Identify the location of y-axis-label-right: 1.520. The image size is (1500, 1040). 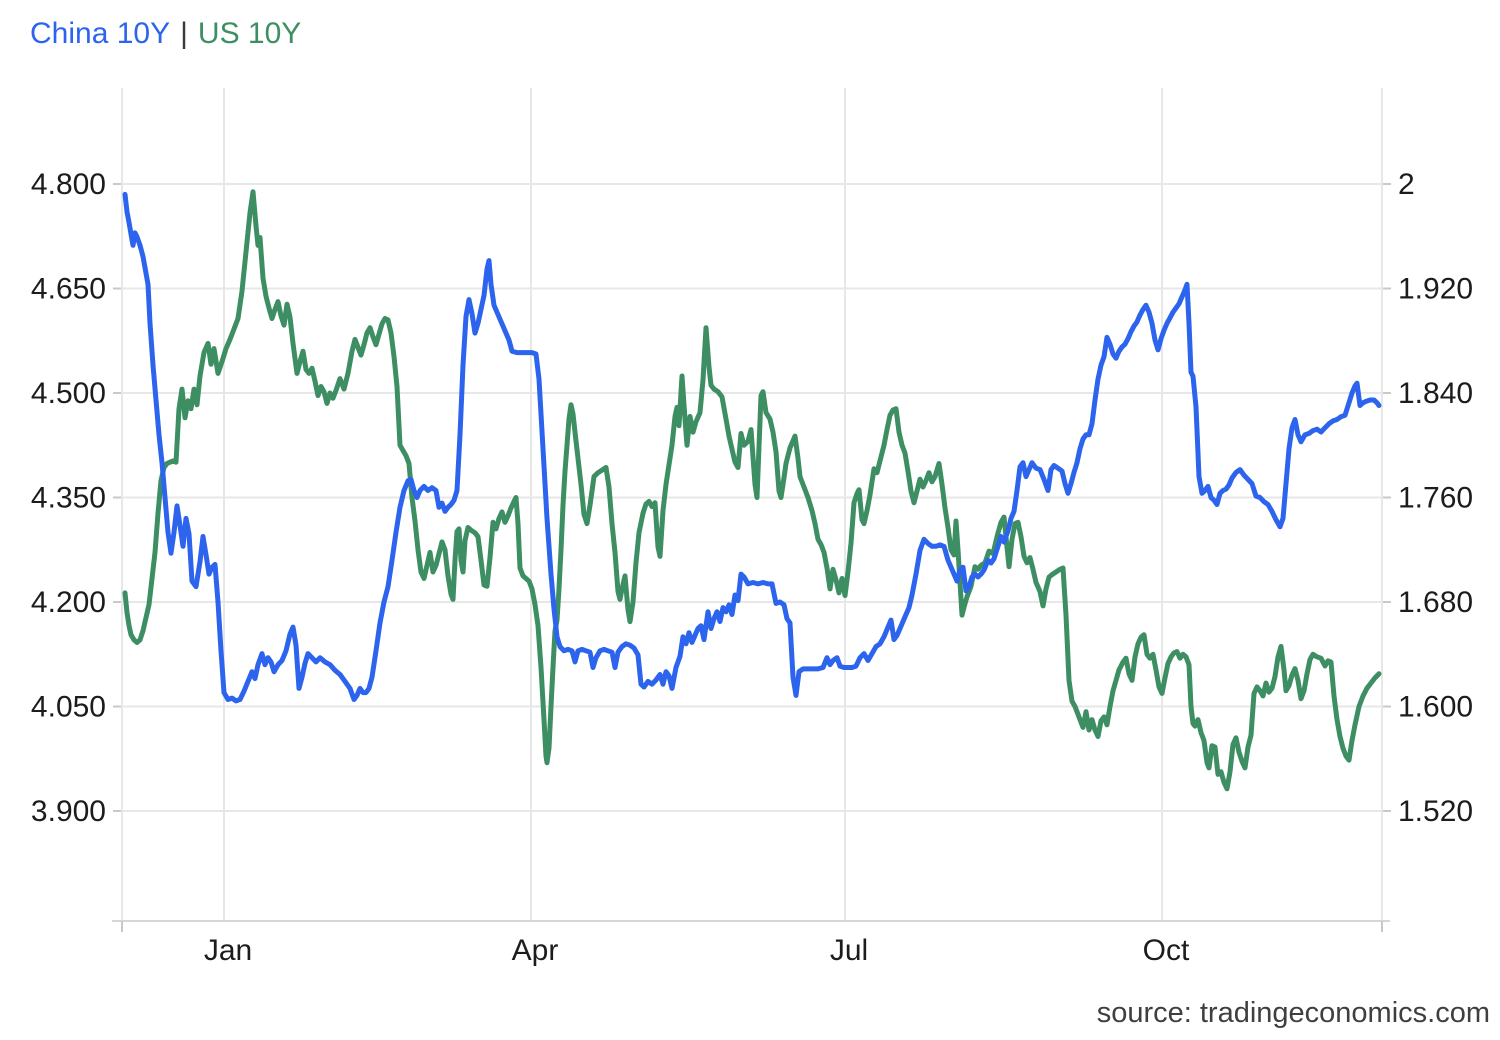
(1435, 811).